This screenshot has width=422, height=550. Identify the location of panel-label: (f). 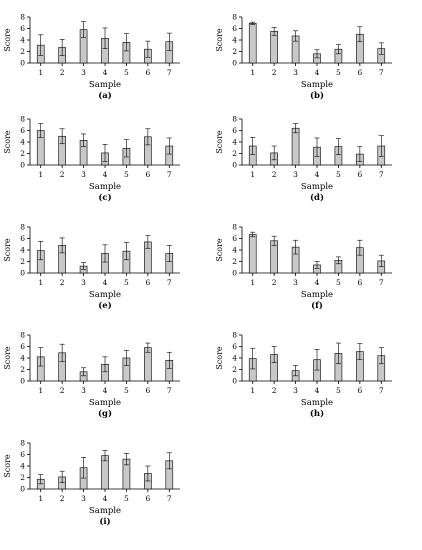
(317, 305).